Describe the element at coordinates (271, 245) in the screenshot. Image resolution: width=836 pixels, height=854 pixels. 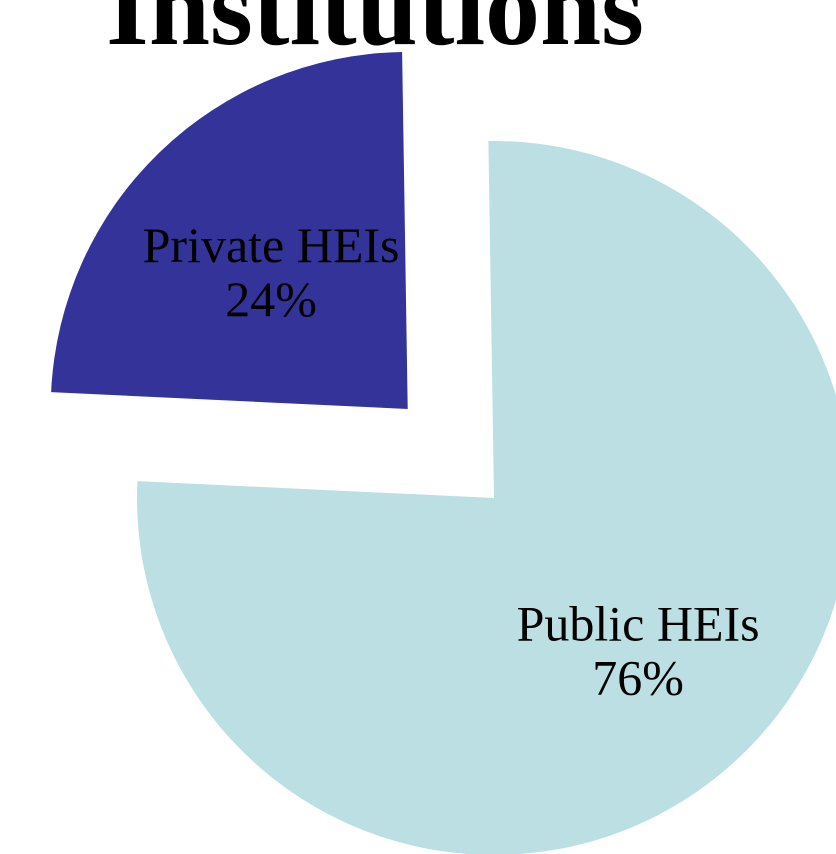
I see `slice-label-name: Private HEIs` at that location.